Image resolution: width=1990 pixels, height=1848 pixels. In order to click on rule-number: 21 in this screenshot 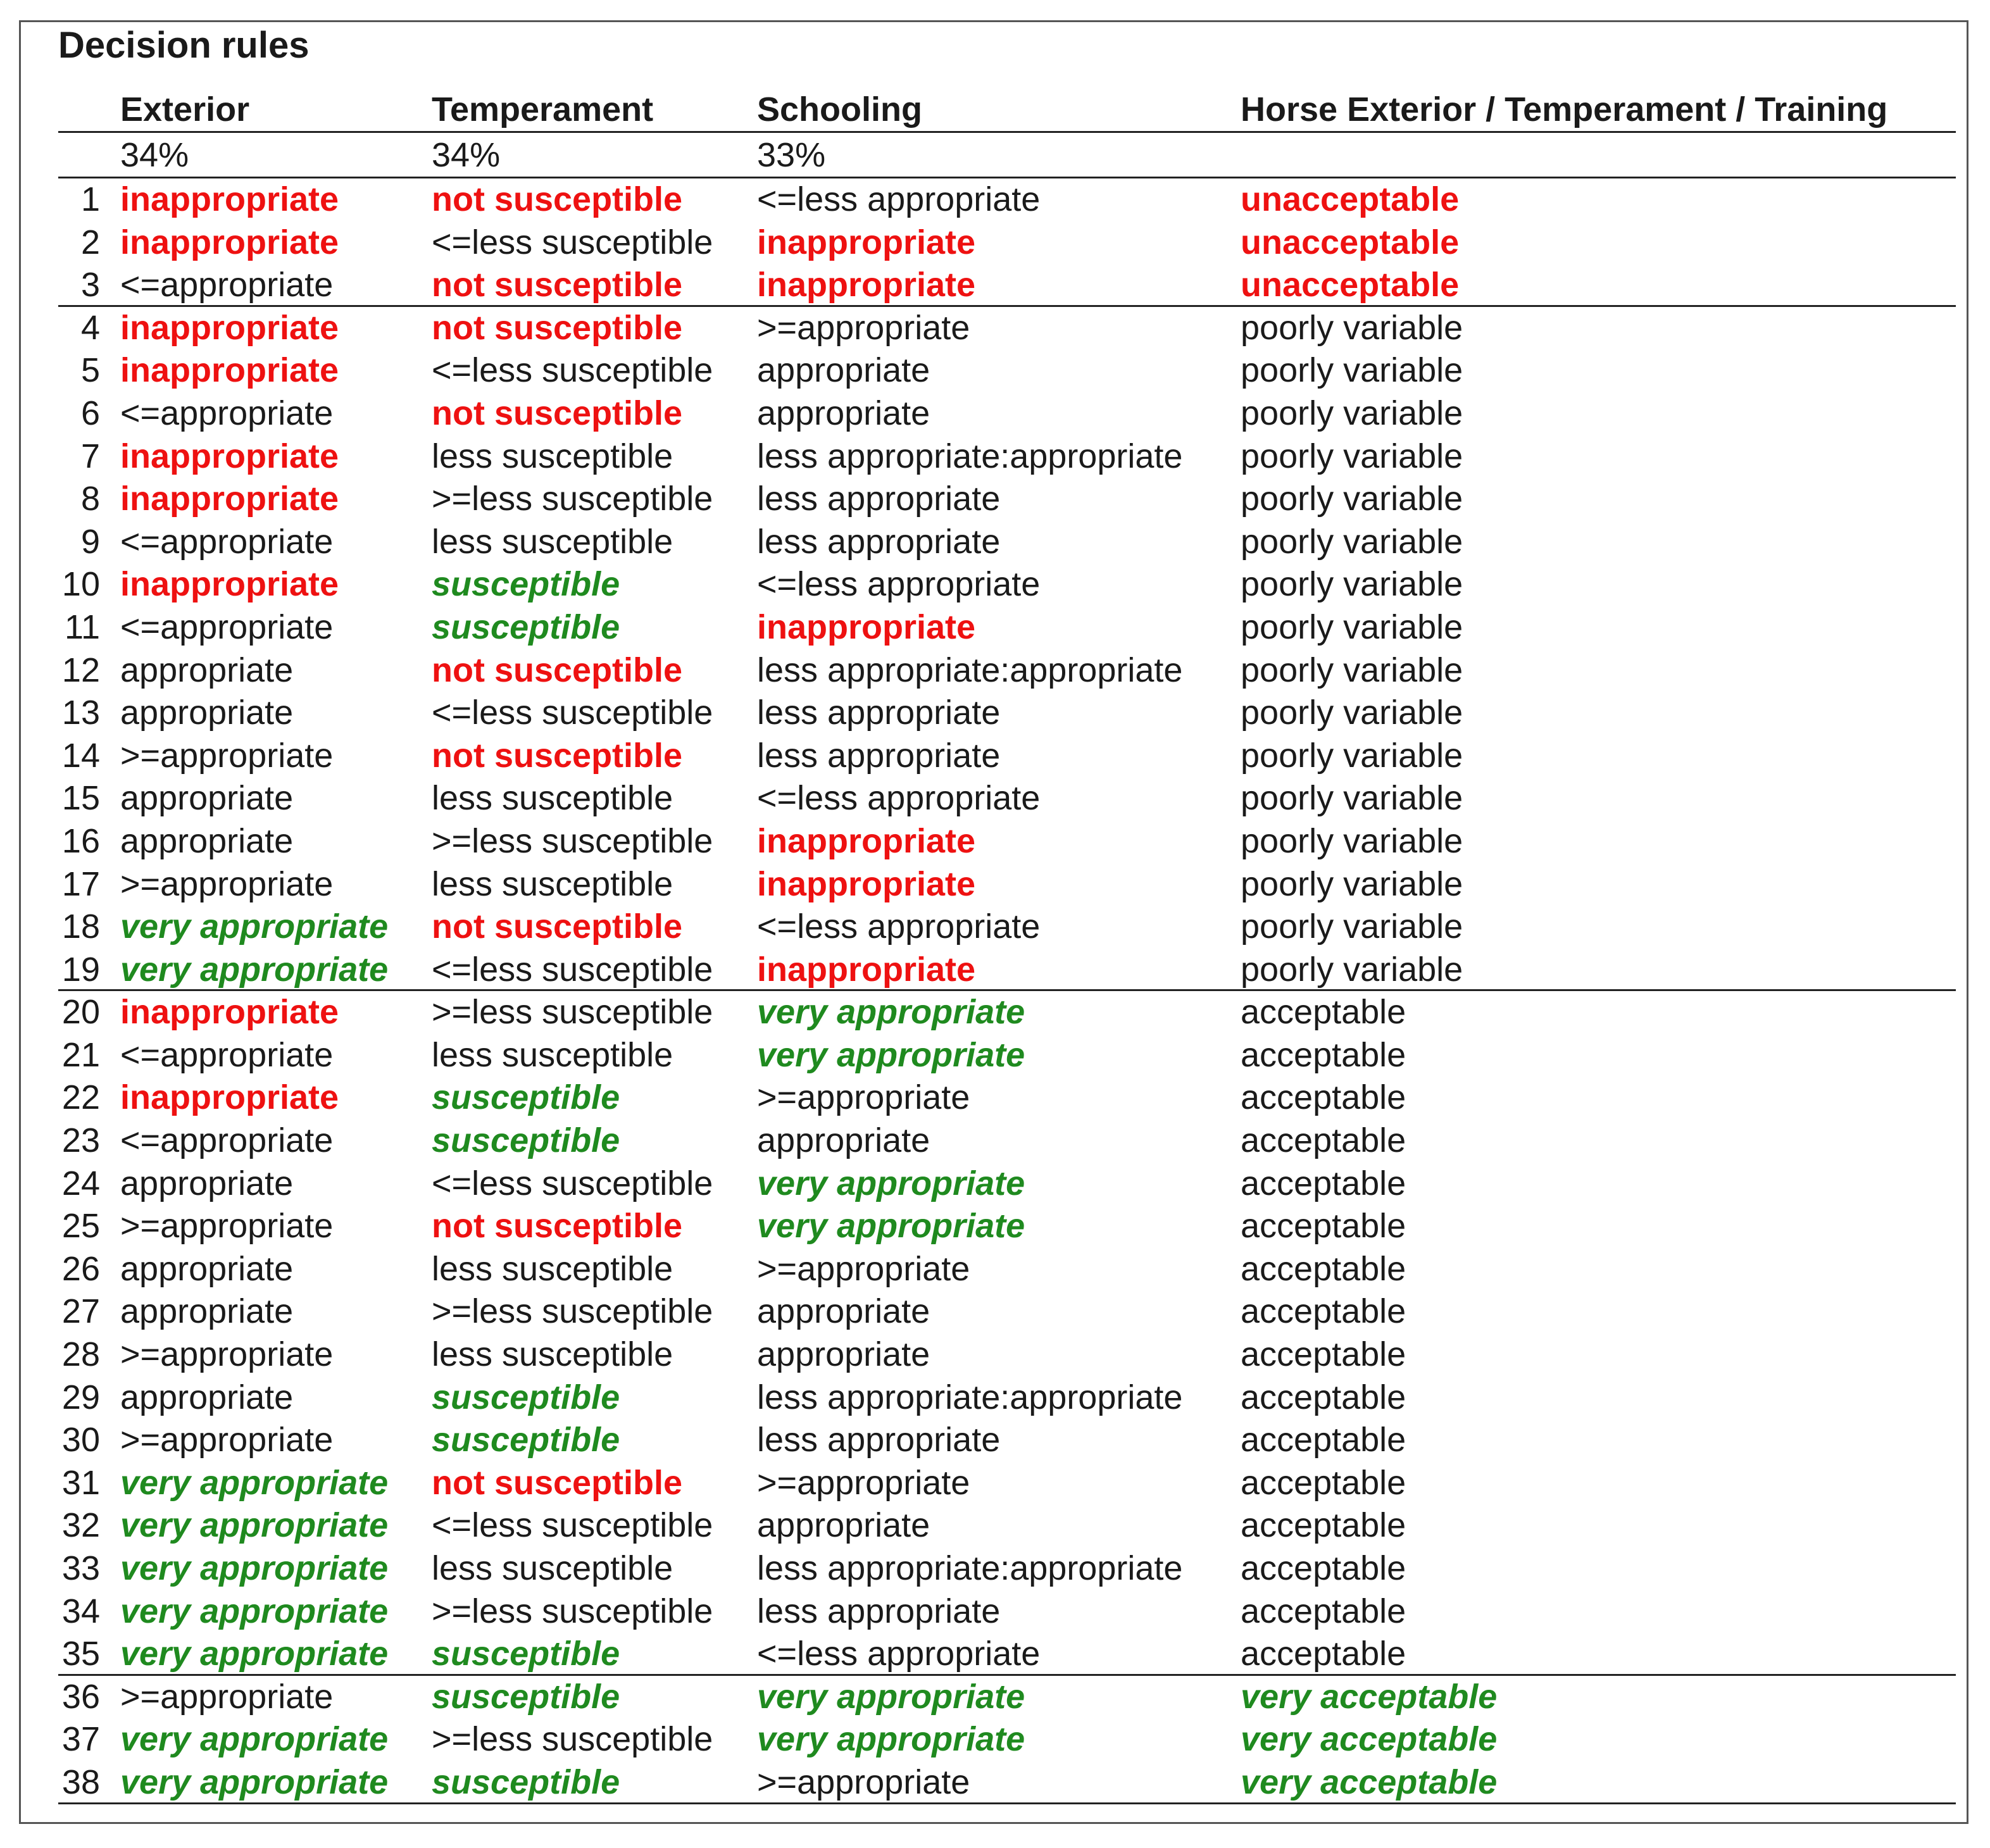, I will do `click(80, 1054)`.